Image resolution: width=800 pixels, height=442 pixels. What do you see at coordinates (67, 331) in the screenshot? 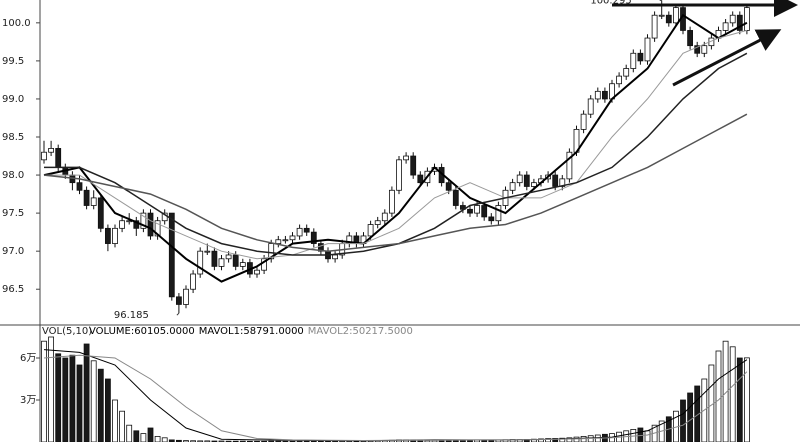
I see `volume-title: VOL(5,10)` at bounding box center [67, 331].